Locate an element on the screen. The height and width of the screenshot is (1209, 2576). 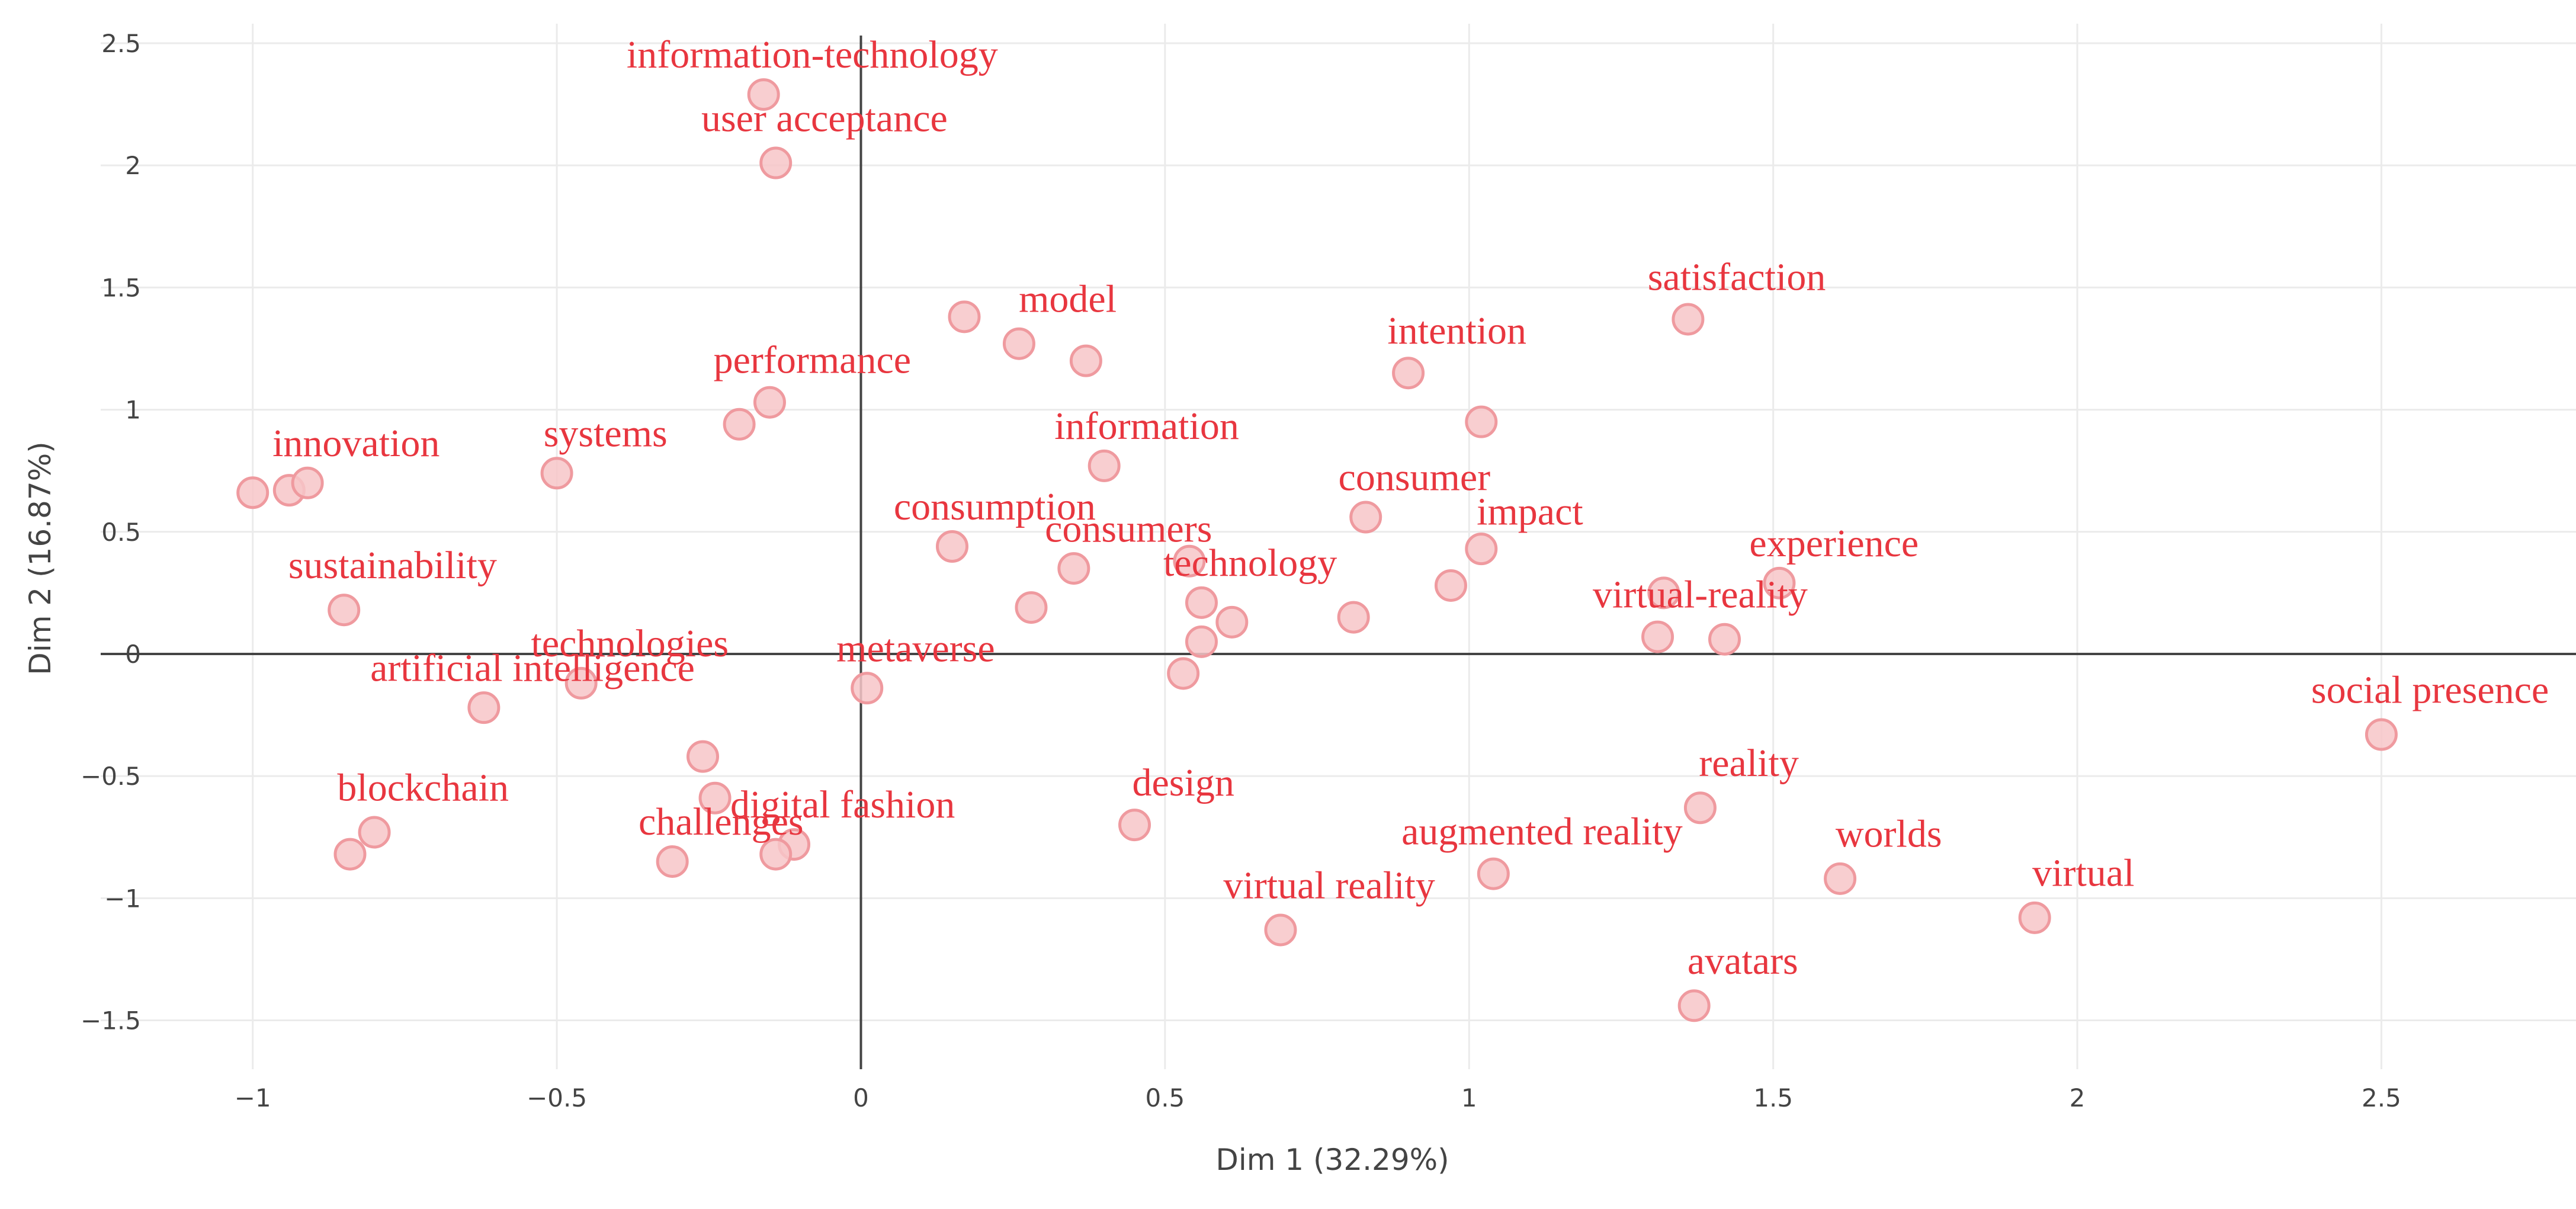
y-tick-label: 1.5 is located at coordinates (121, 287).